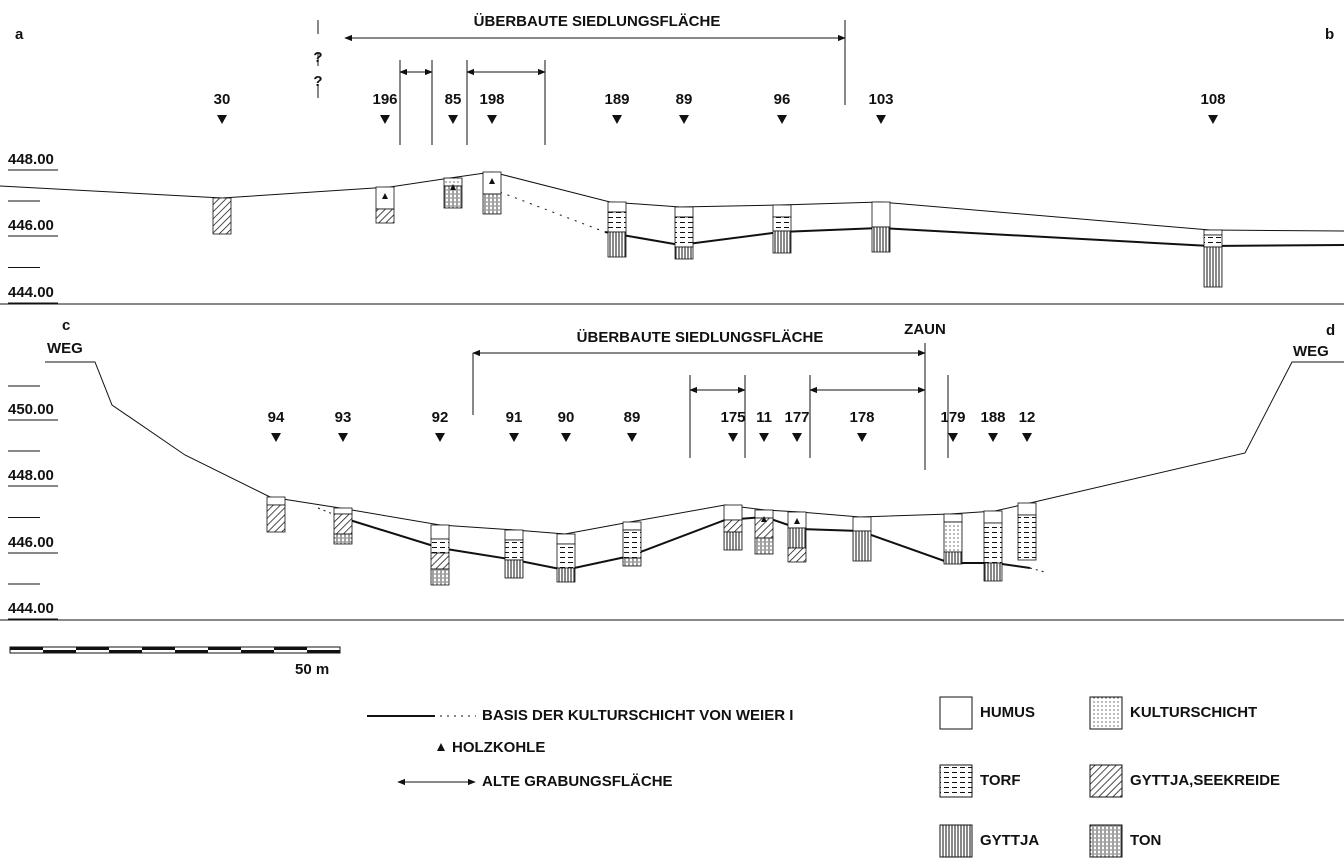 The image size is (1344, 864). What do you see at coordinates (577, 781) in the screenshot?
I see `legend-label: ALTE GRABUNGSFLÄCHE` at bounding box center [577, 781].